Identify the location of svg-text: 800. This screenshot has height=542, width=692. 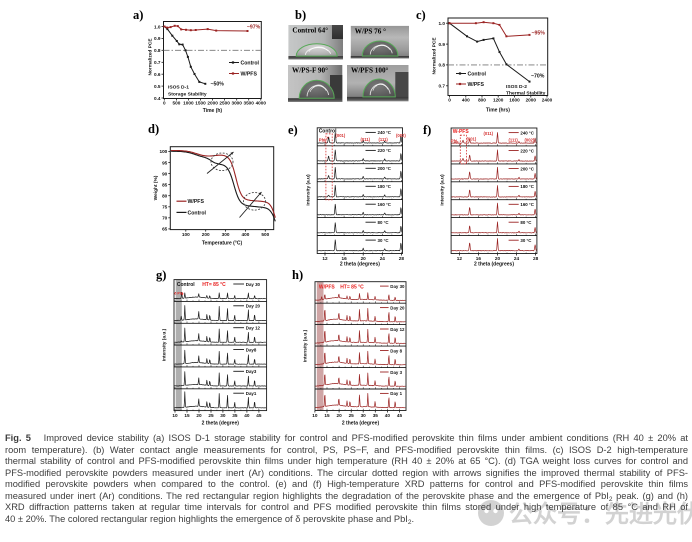
(482, 99).